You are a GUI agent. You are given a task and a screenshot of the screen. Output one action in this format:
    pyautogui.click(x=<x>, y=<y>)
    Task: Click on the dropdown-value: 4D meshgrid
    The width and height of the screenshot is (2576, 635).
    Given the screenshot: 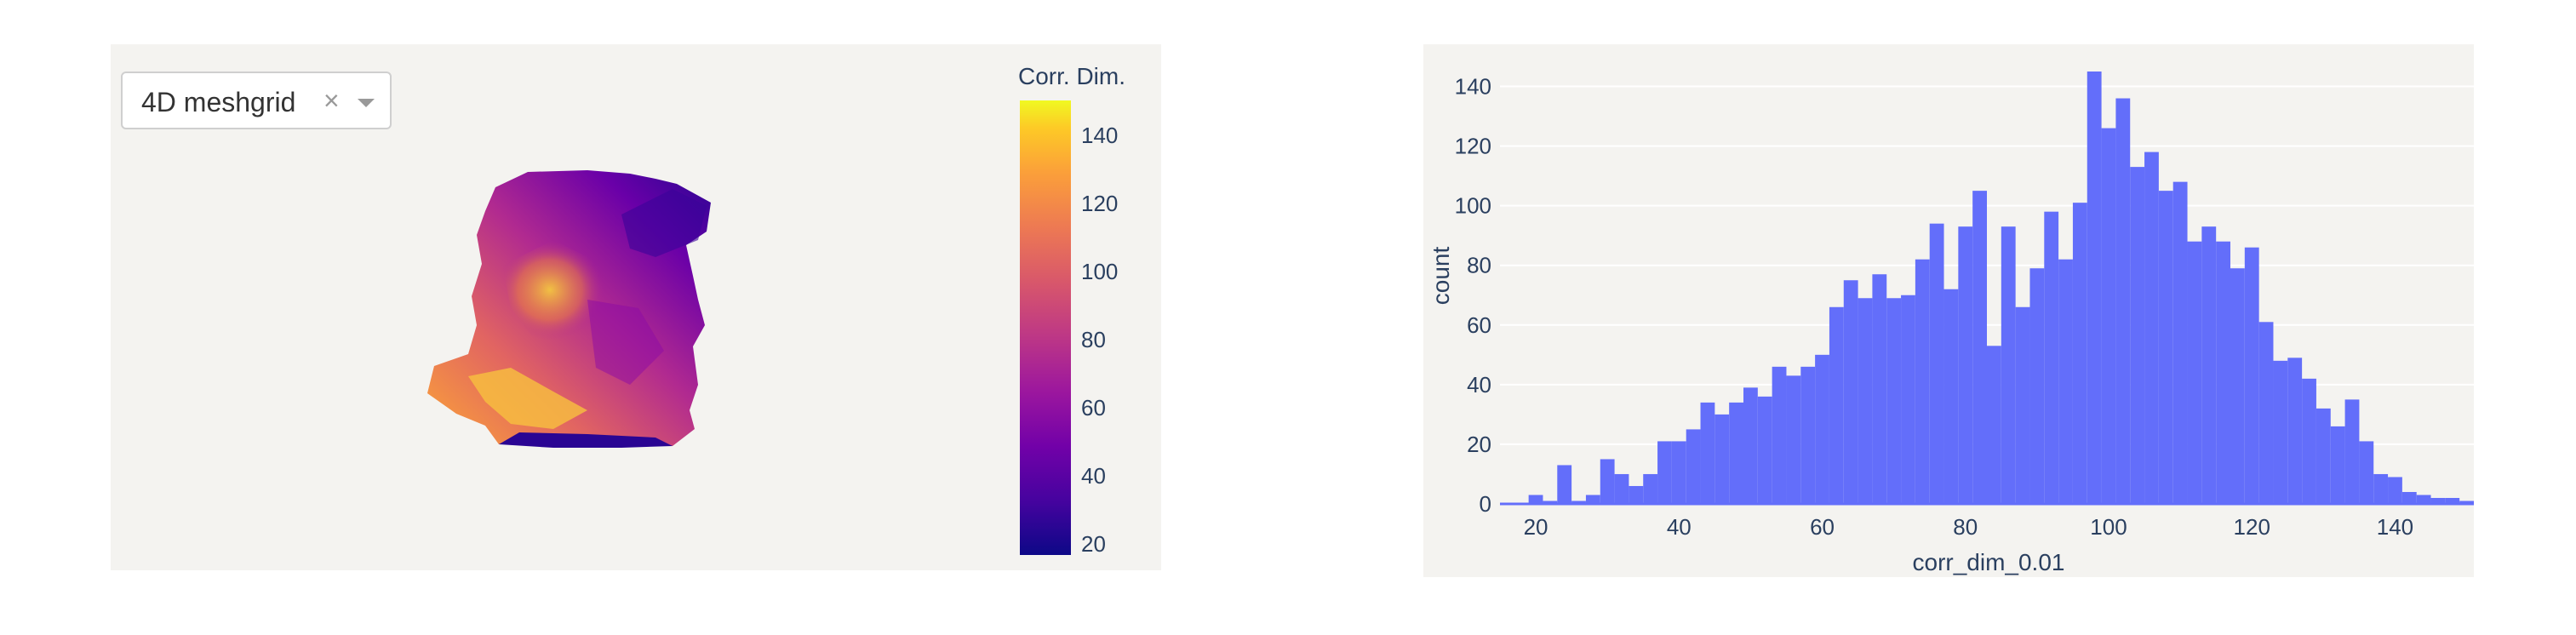 What is the action you would take?
    pyautogui.click(x=219, y=102)
    